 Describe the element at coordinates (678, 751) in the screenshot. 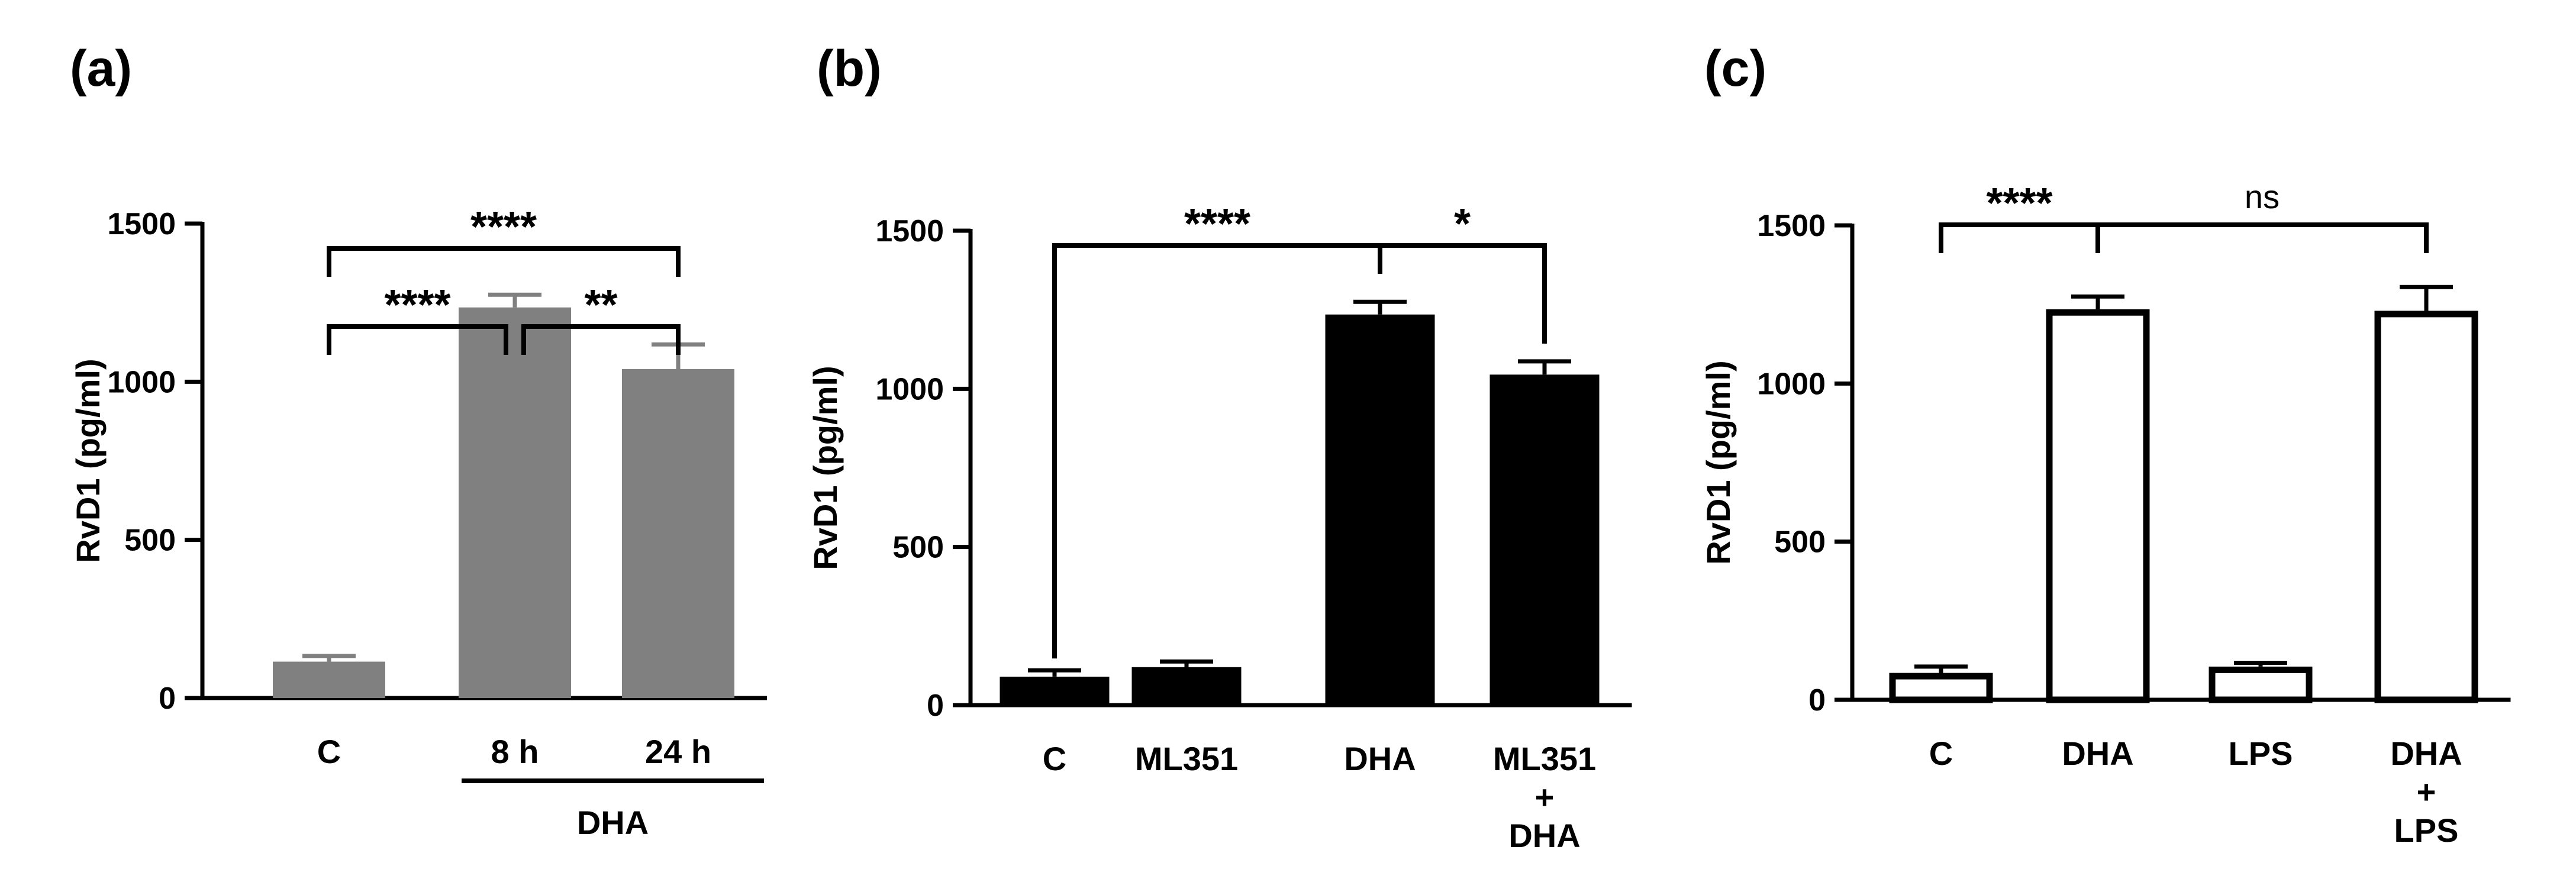

I see `x-category-label: 24 h` at that location.